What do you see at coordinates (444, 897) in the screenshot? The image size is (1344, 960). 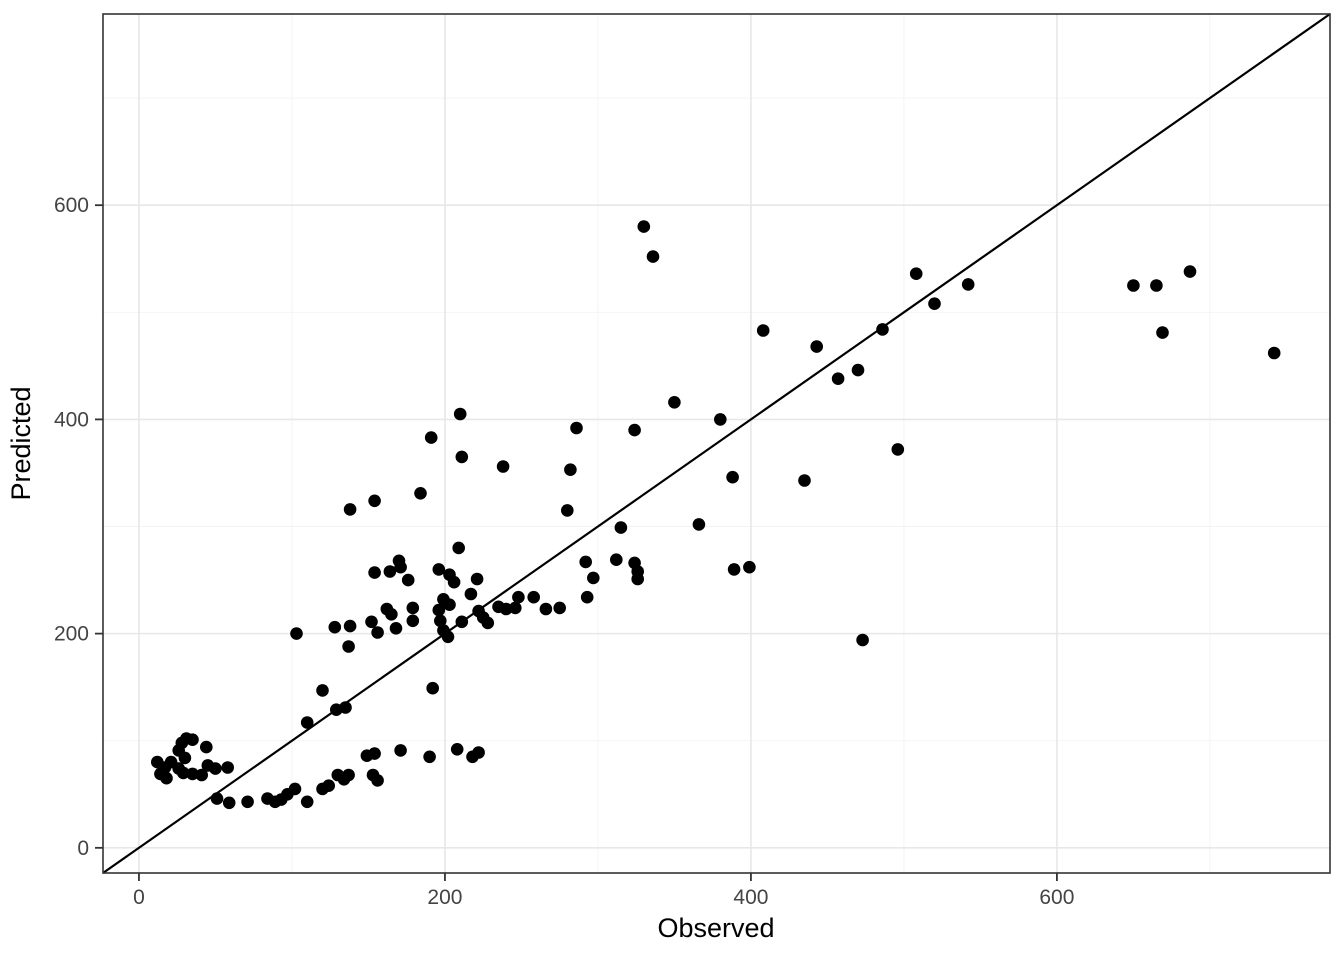 I see `x-tick-label: 200` at bounding box center [444, 897].